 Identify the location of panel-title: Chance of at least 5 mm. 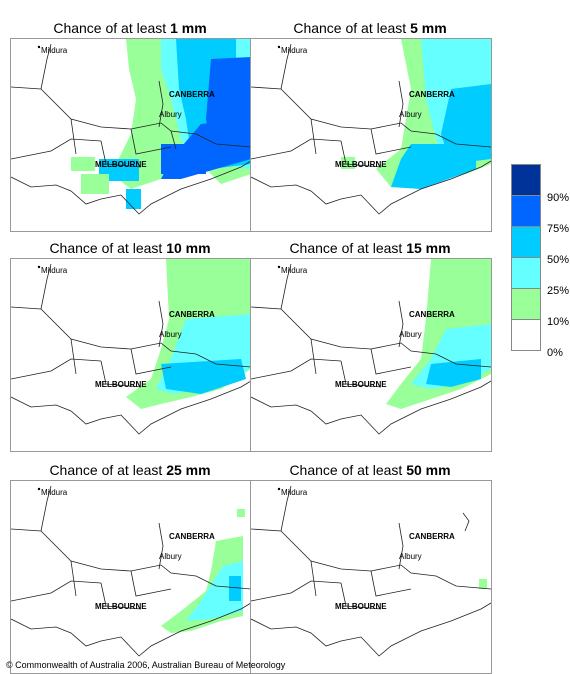
(370, 28).